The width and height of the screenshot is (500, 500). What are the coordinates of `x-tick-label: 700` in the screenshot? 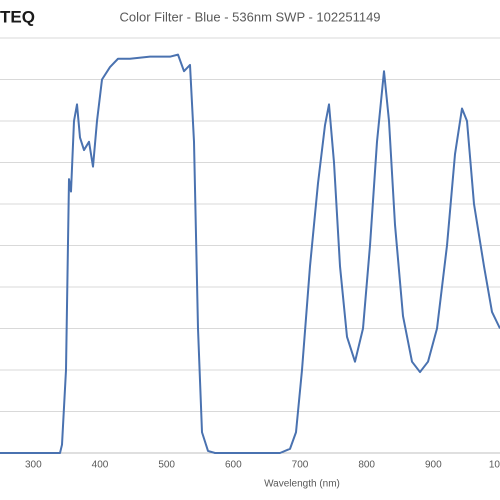 It's located at (300, 465).